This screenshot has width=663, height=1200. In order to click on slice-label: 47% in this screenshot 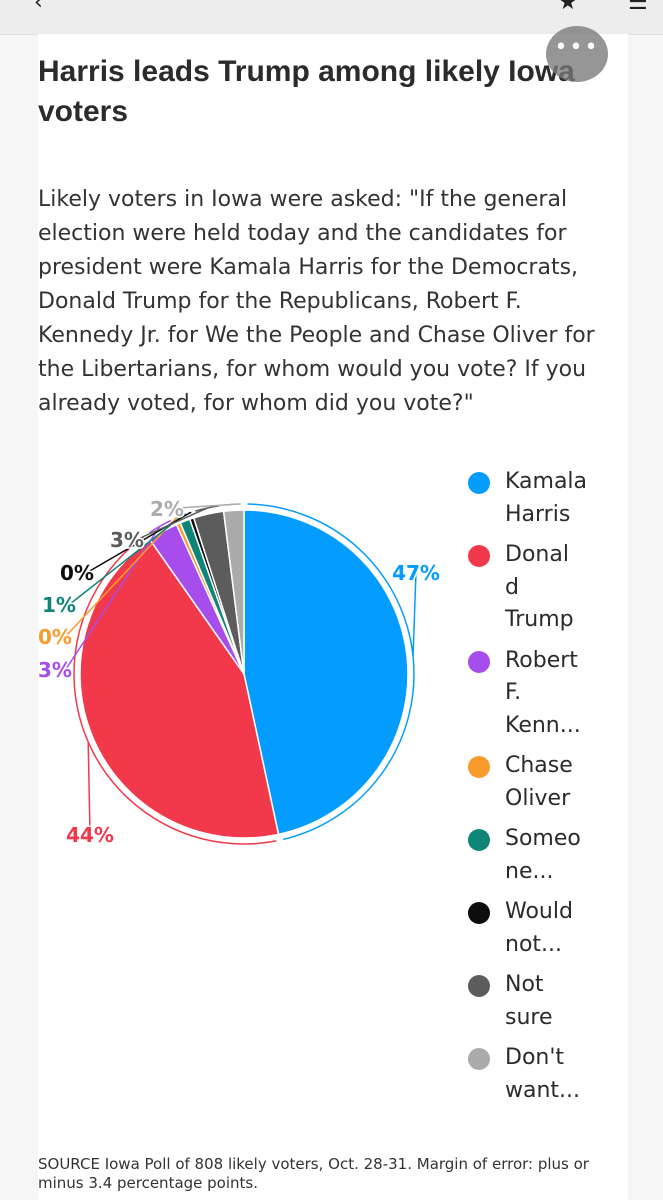, I will do `click(416, 573)`.